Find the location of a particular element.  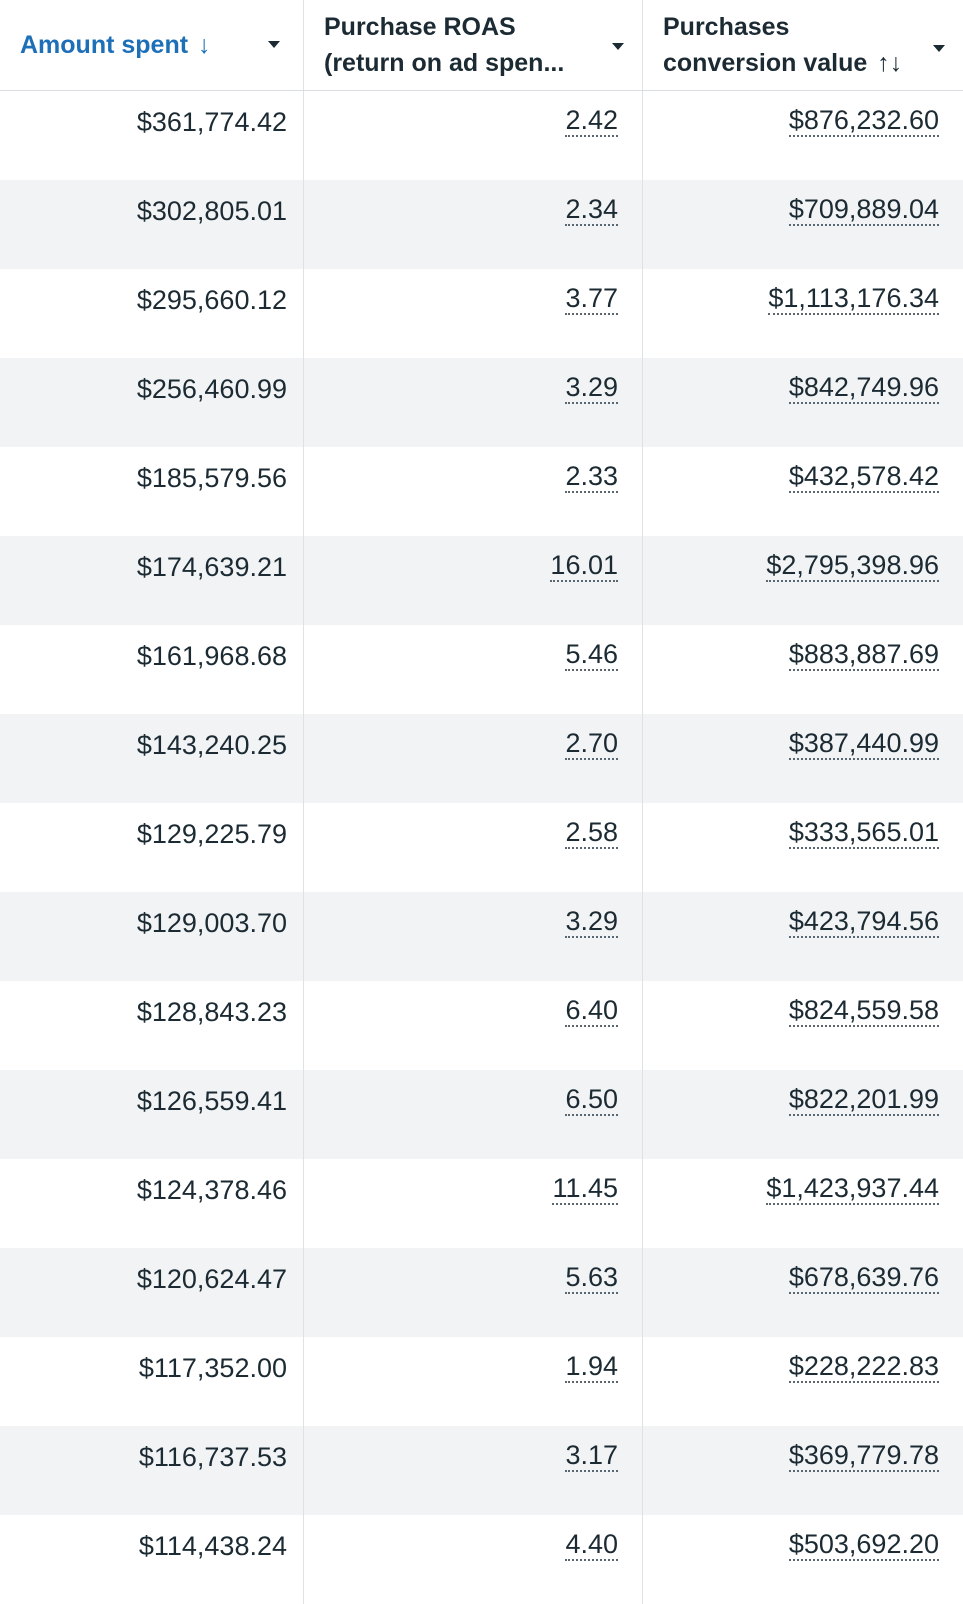

purchase-roas-value: 3.77 is located at coordinates (591, 299).